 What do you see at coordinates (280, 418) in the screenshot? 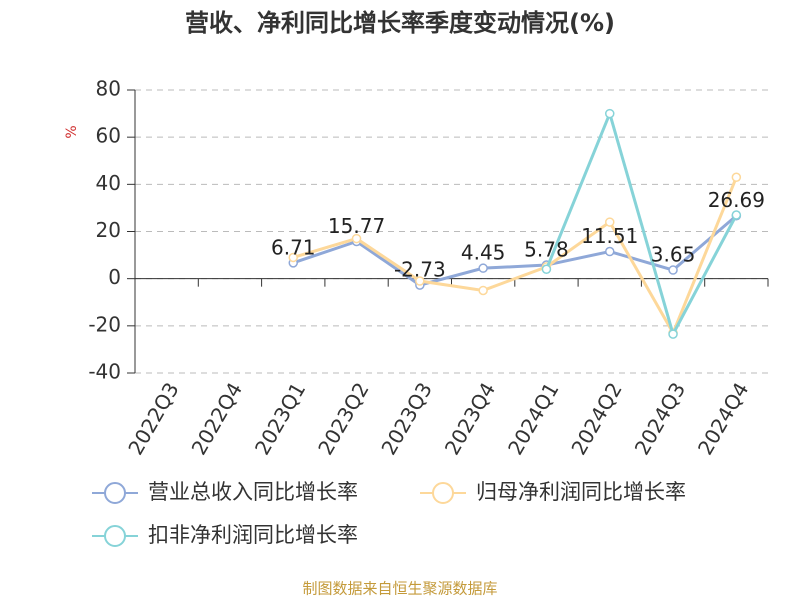
I see `x-tick-label: 2023Q1` at bounding box center [280, 418].